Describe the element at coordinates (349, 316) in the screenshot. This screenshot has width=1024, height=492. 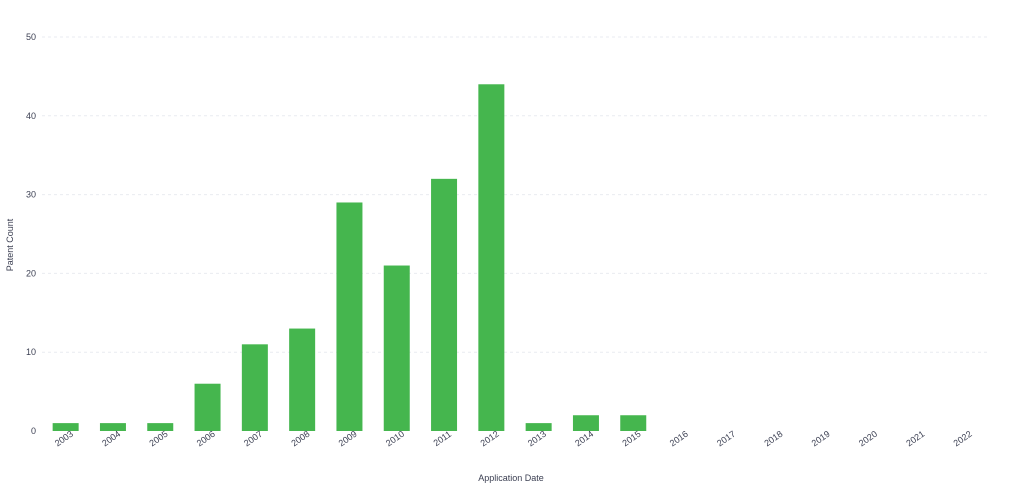
I see `bar-2009` at that location.